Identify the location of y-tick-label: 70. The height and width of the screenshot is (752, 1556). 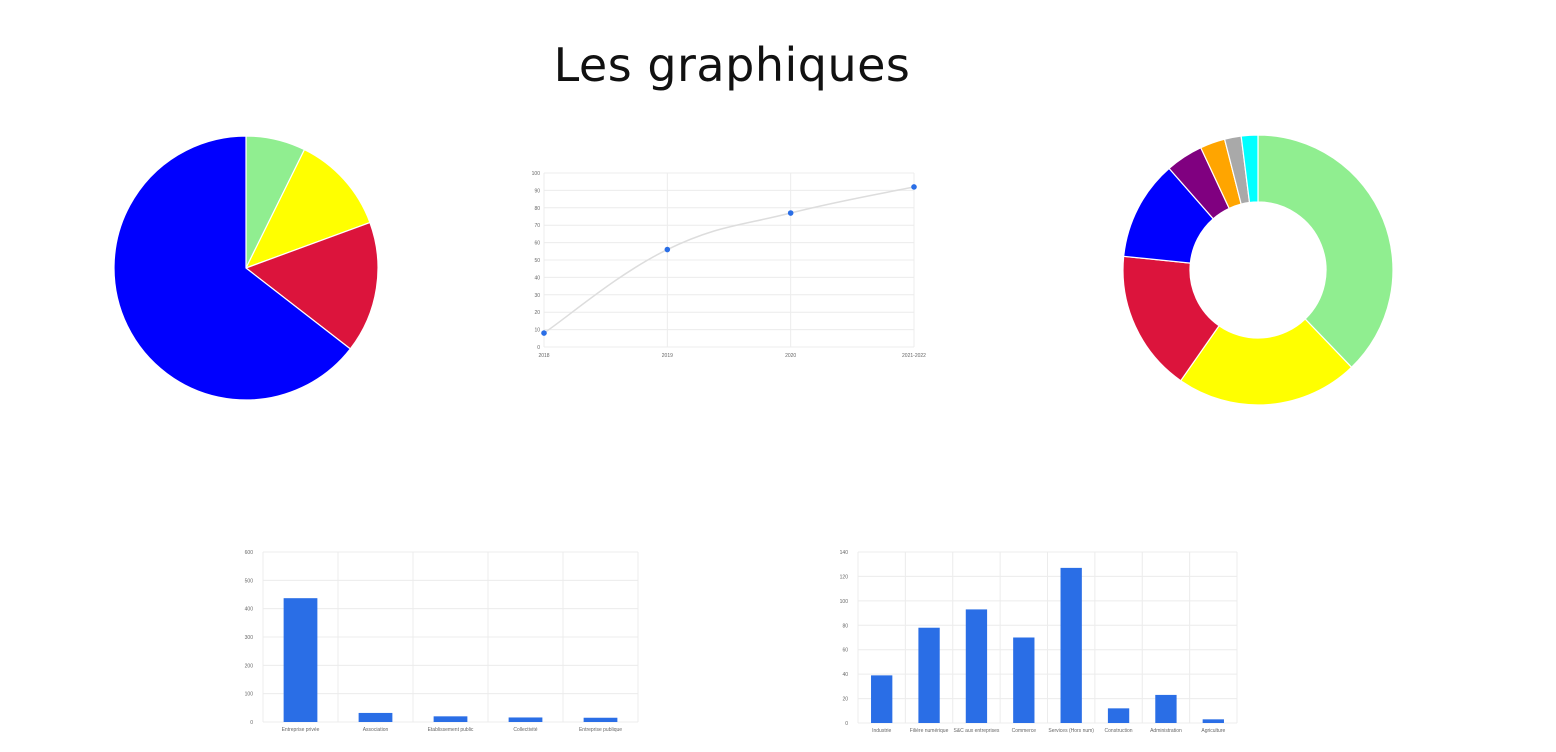
(537, 226).